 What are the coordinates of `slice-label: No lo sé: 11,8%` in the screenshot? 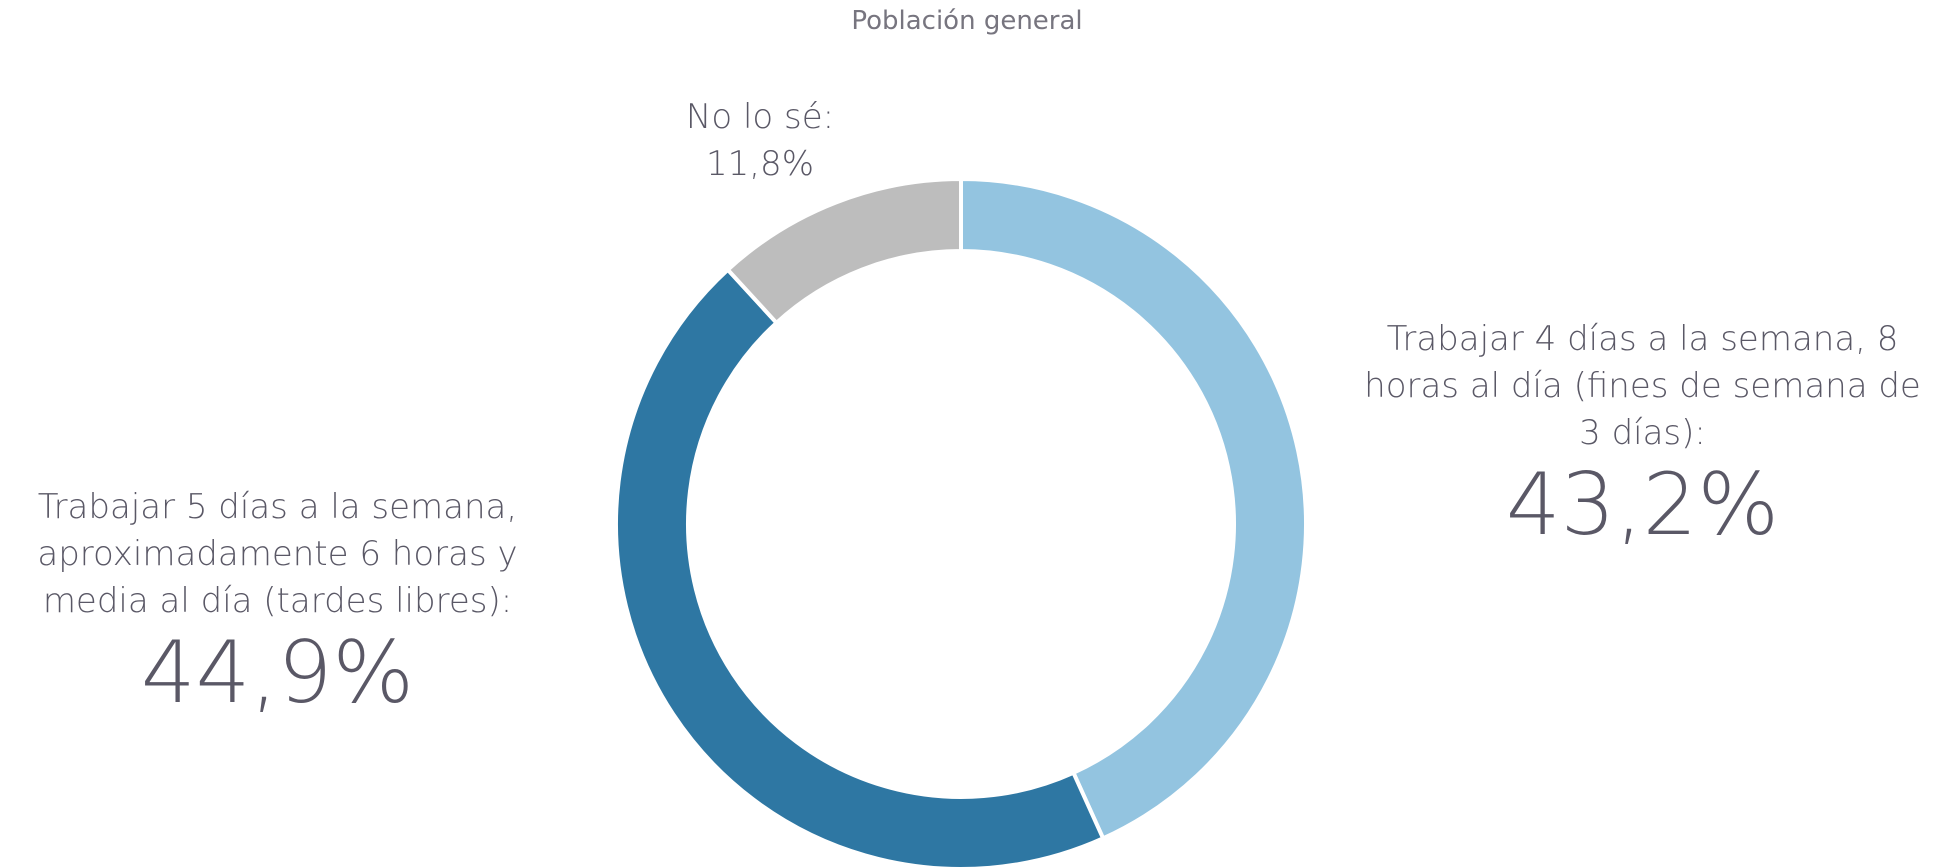 It's located at (760, 141).